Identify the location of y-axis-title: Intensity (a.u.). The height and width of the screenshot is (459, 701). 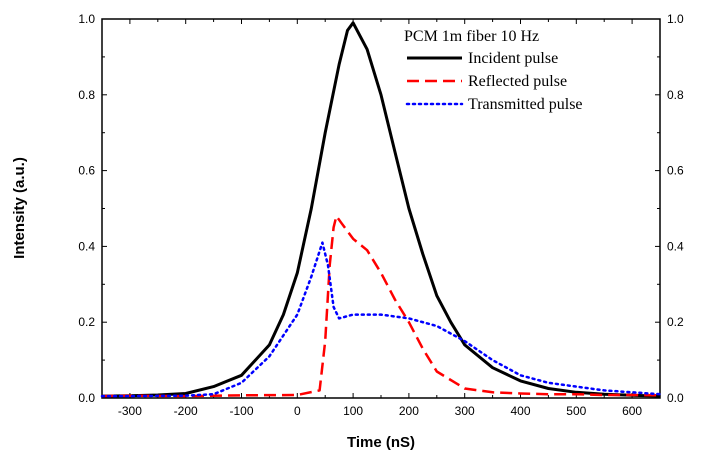
(19, 208).